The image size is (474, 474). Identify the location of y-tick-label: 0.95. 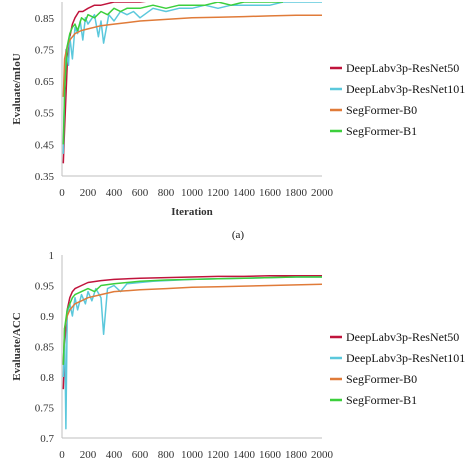
(45, 287).